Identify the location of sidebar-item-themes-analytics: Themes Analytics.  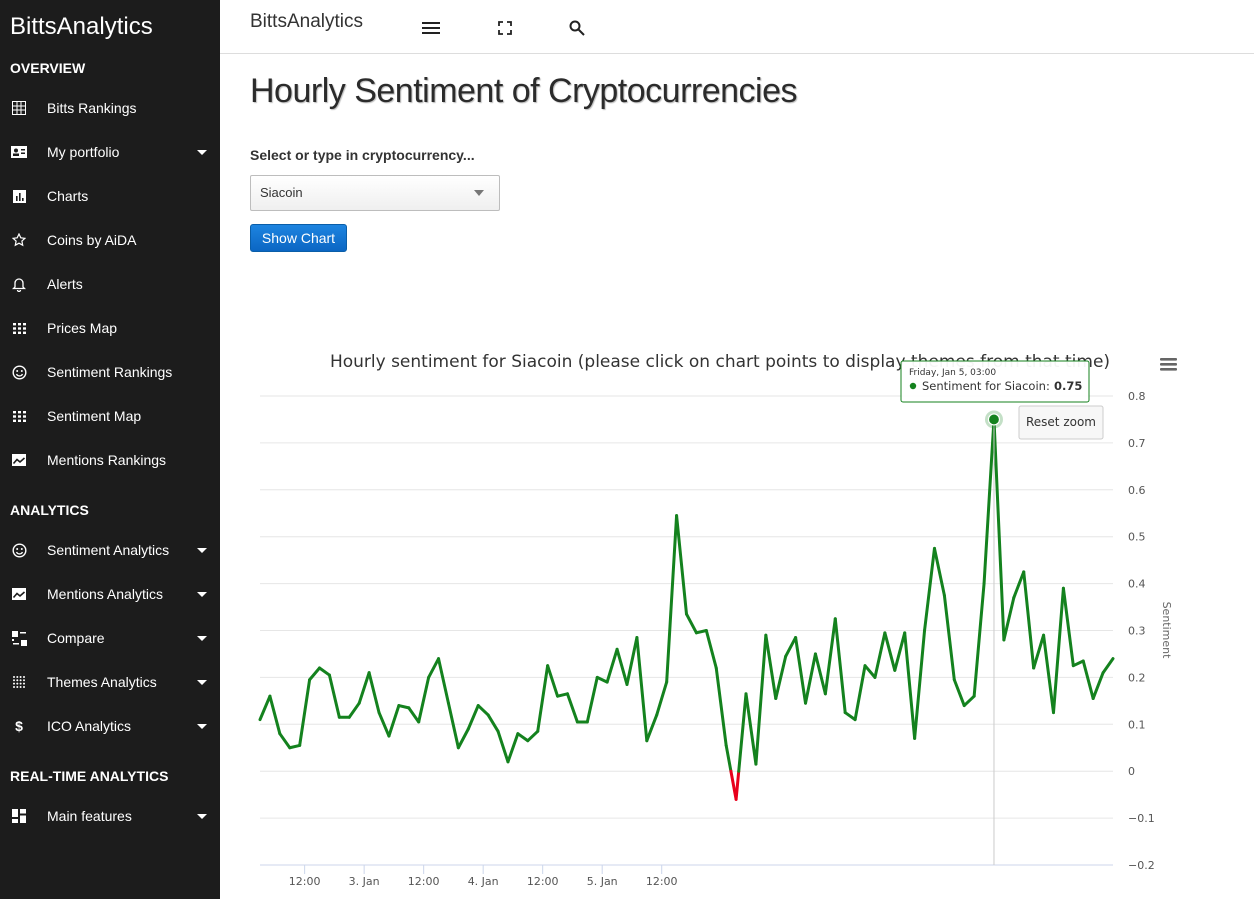
(110, 682).